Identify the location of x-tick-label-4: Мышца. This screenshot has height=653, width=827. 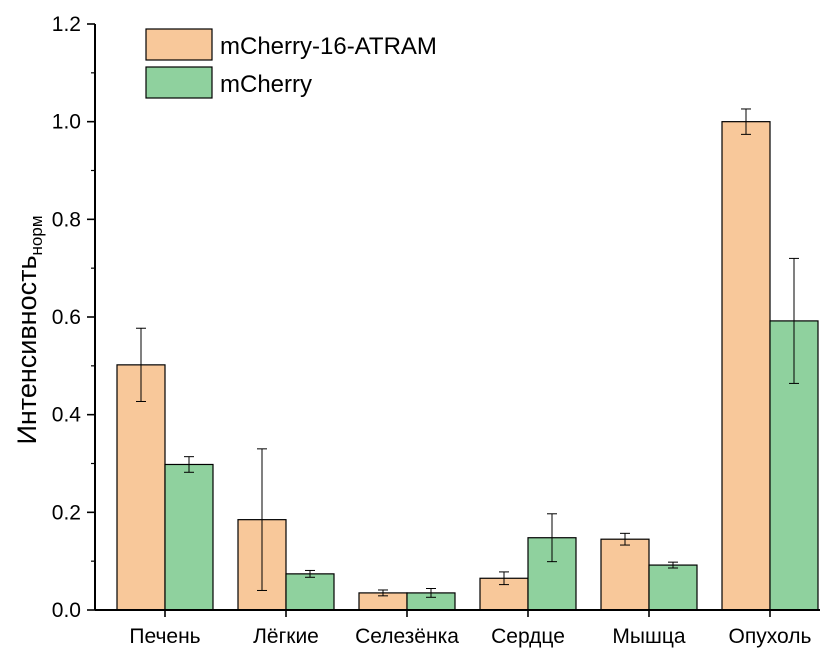
(648, 636).